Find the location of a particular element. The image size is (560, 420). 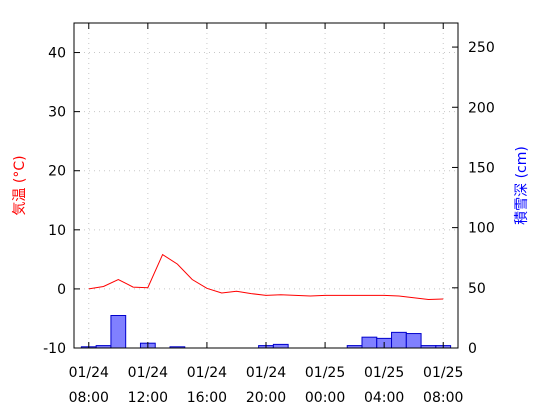

x-tick-time: 12:00 is located at coordinates (148, 398).